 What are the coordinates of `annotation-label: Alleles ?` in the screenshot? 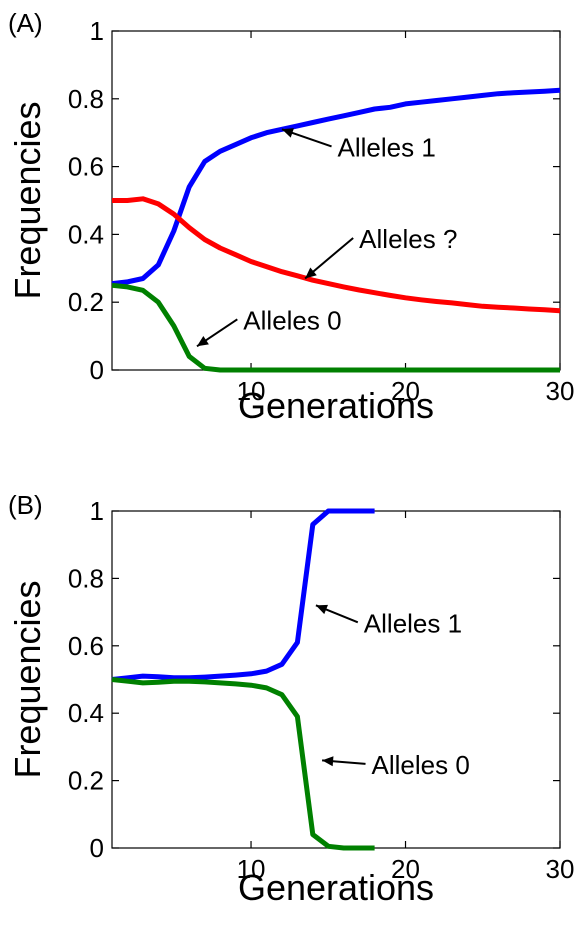 It's located at (408, 239).